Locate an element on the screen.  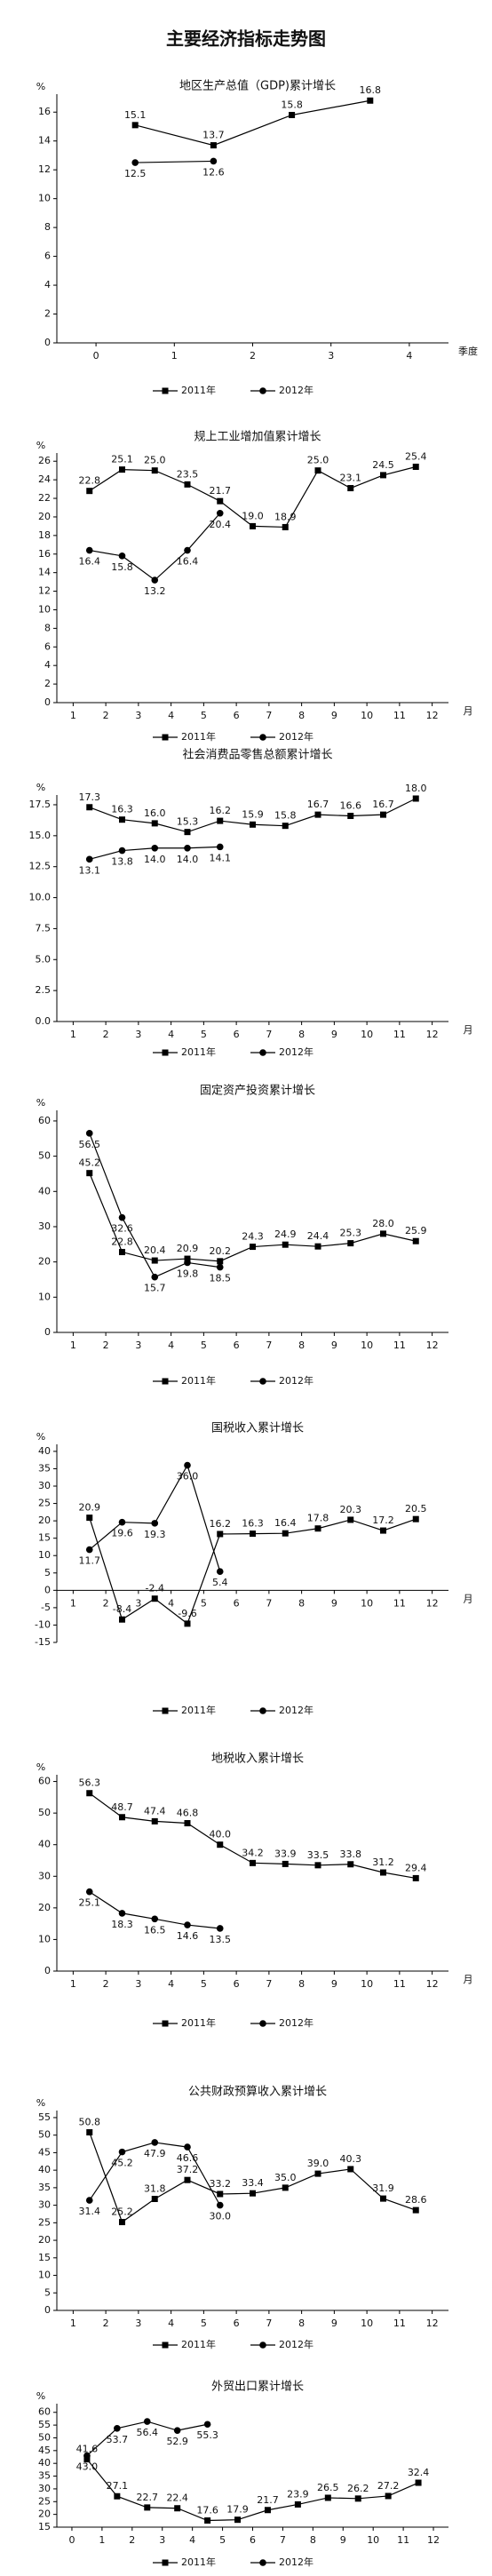
data-label: 46.8 is located at coordinates (188, 1813).